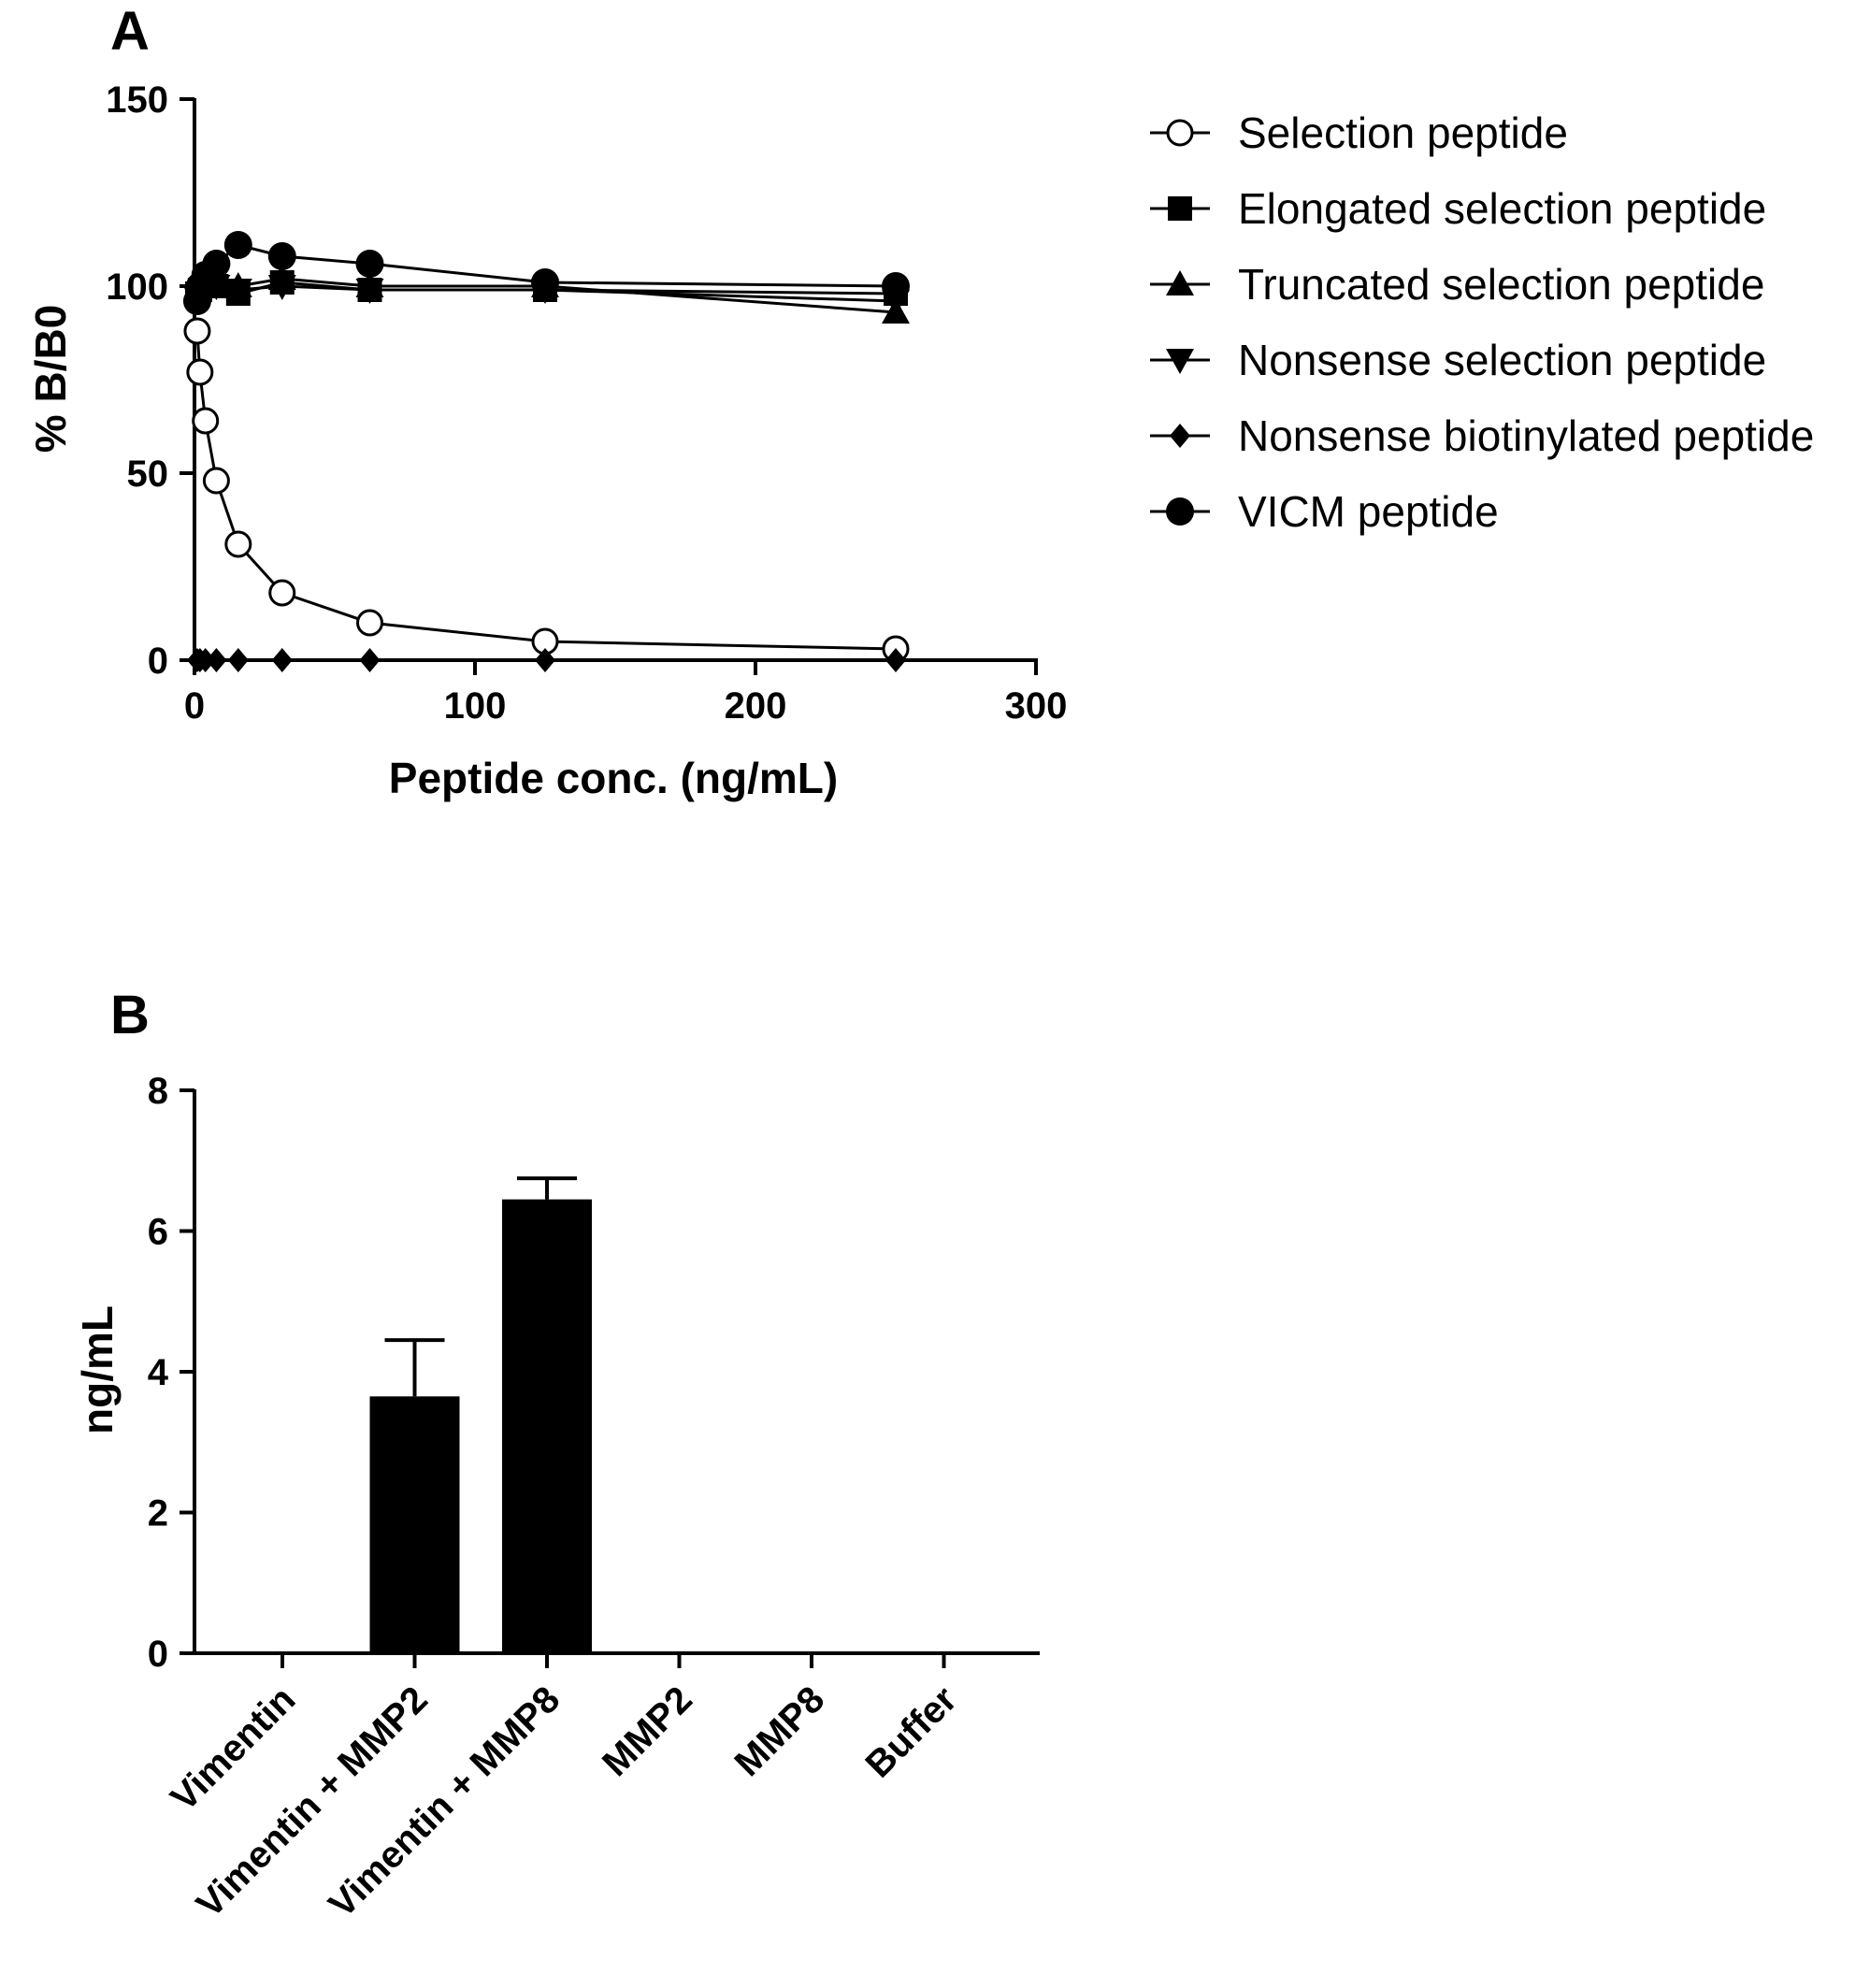  I want to click on category-label-vimentin-mmp2: Vimentin + MMP2, so click(313, 1802).